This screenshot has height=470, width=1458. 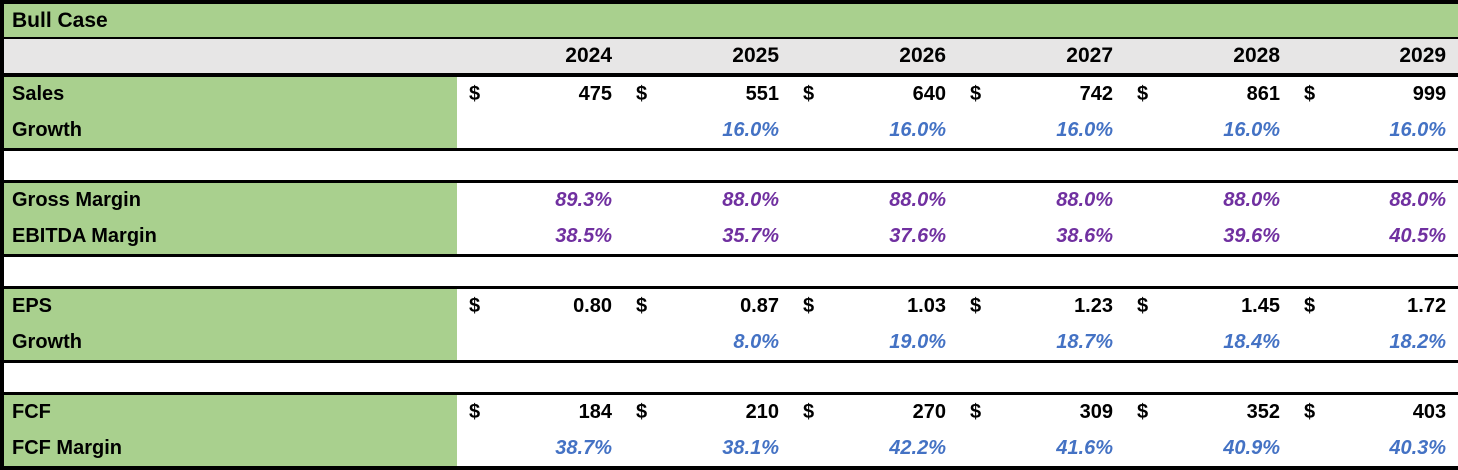 I want to click on sheet-title-cell: Bull Case, so click(x=730, y=21).